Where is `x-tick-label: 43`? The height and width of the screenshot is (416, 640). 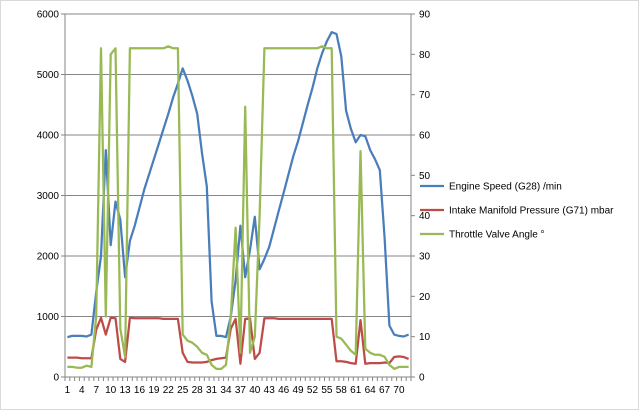
x-tick-label: 43 is located at coordinates (270, 390).